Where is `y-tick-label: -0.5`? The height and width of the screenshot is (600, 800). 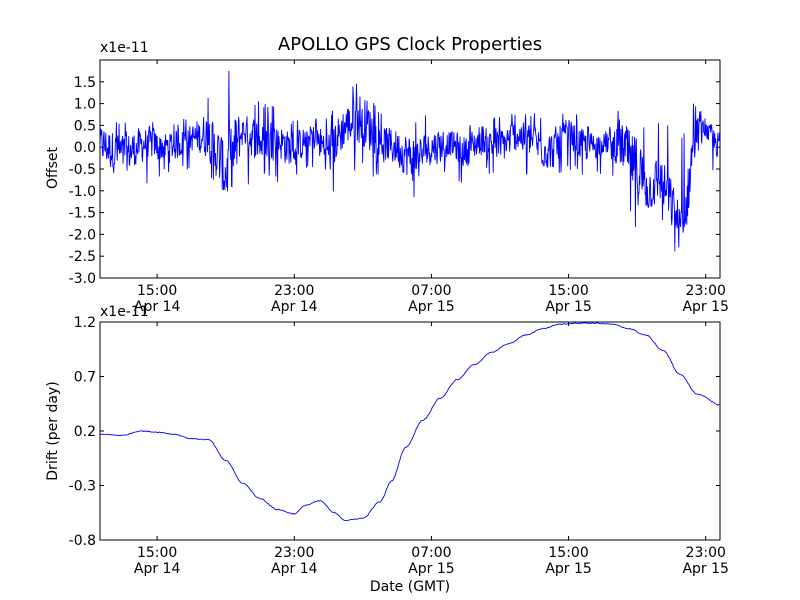 y-tick-label: -0.5 is located at coordinates (82, 170).